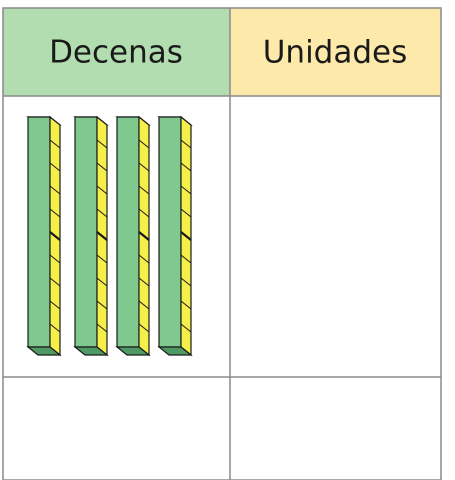 This screenshot has height=480, width=455. I want to click on header-units: Unidades, so click(335, 53).